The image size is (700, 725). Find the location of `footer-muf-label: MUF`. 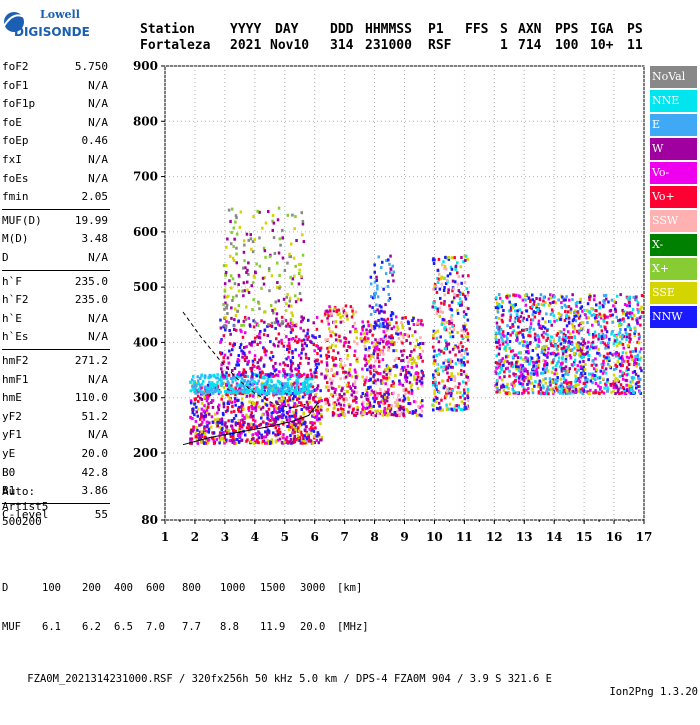

footer-muf-label: MUF is located at coordinates (11, 627).